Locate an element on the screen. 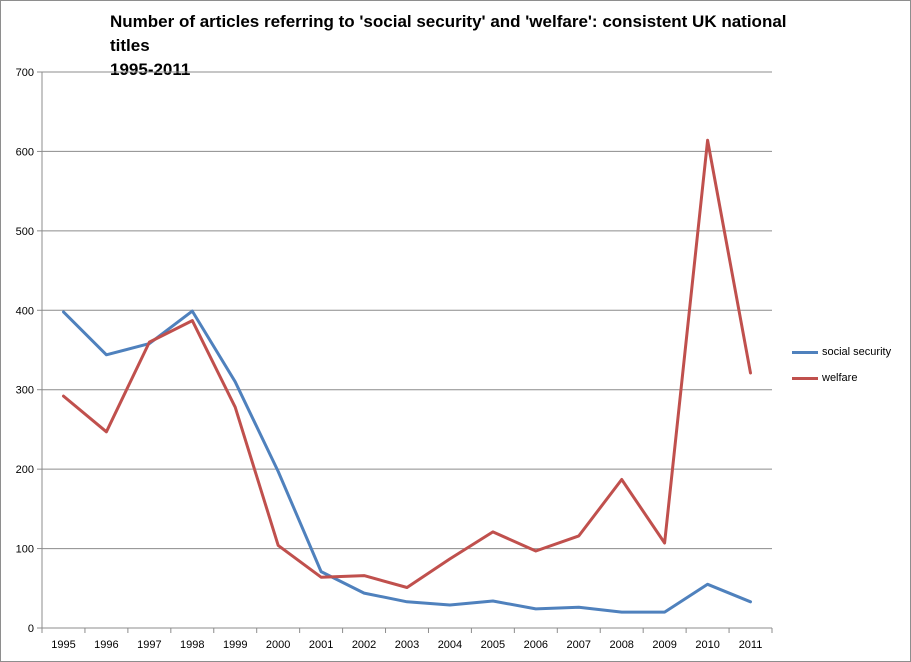 The image size is (911, 662). legend-item-welfare: welfare is located at coordinates (841, 378).